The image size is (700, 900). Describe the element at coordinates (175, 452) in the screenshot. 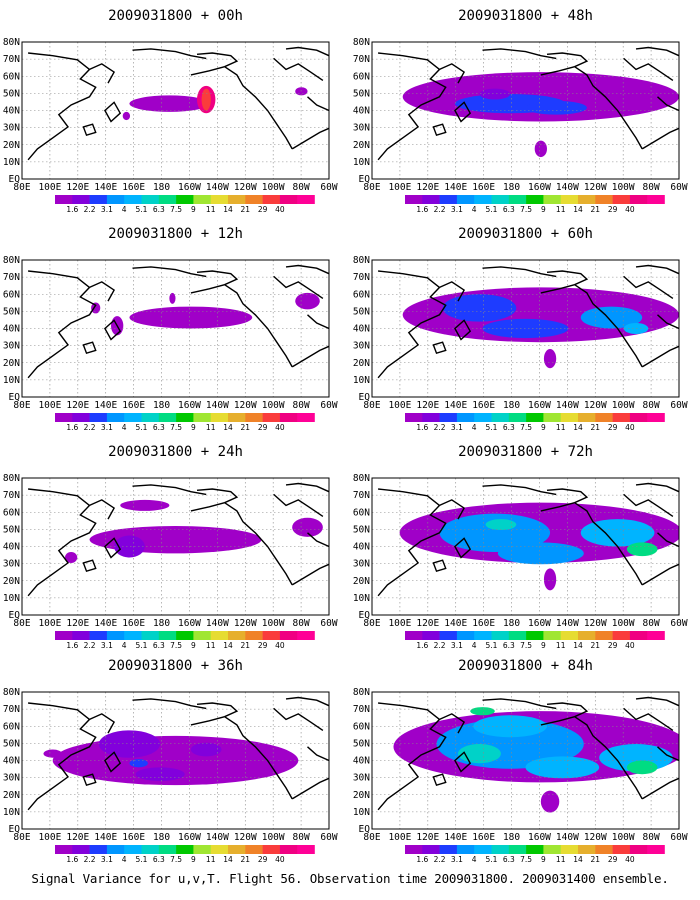

I see `panel-title: 2009031800 + 24h` at that location.